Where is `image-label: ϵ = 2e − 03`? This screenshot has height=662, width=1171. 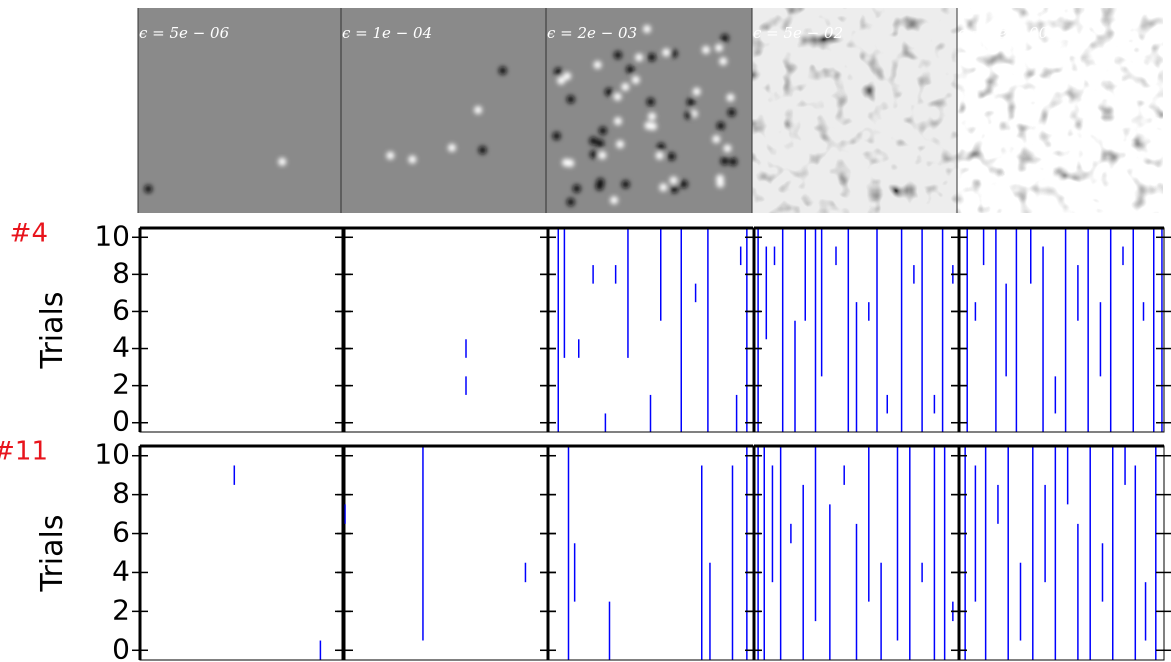
image-label: ϵ = 2e − 03 is located at coordinates (592, 33).